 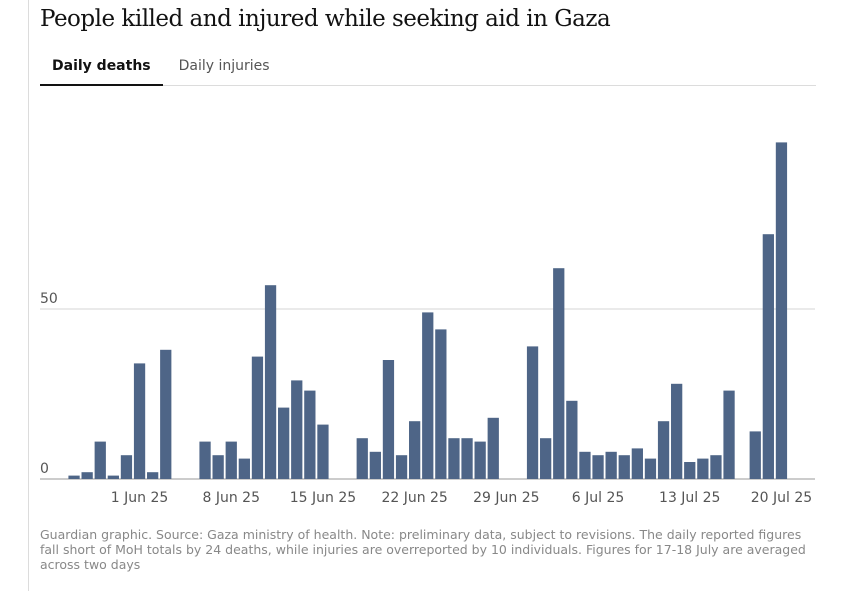 I want to click on y-tick-label: 50, so click(x=49, y=299).